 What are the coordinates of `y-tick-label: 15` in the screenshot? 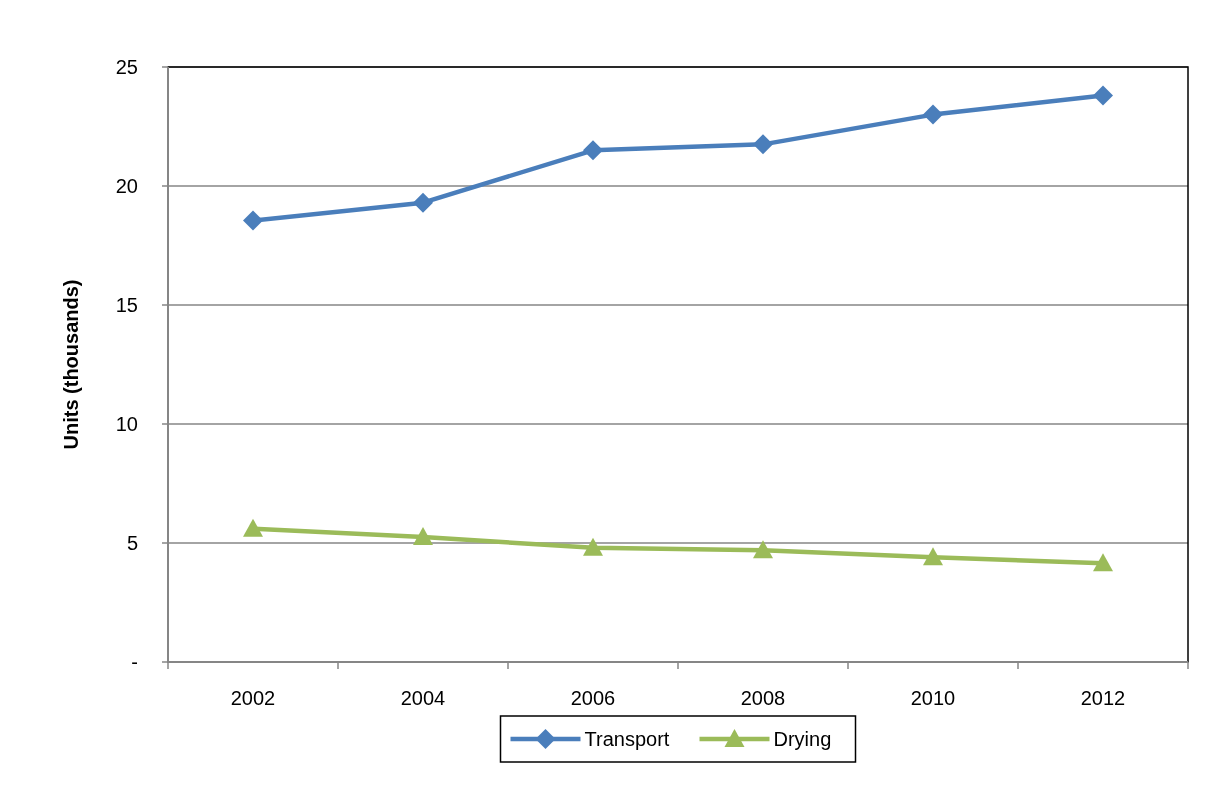 It's located at (126, 305).